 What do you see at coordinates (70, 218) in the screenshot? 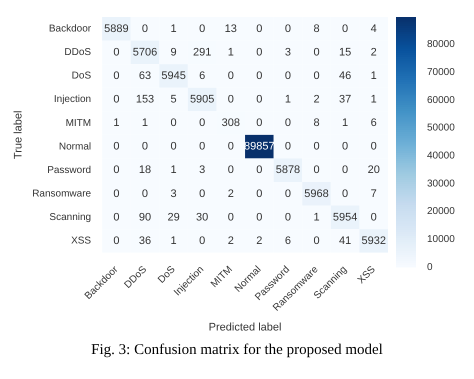
I see `y-tick-label: Scanning` at bounding box center [70, 218].